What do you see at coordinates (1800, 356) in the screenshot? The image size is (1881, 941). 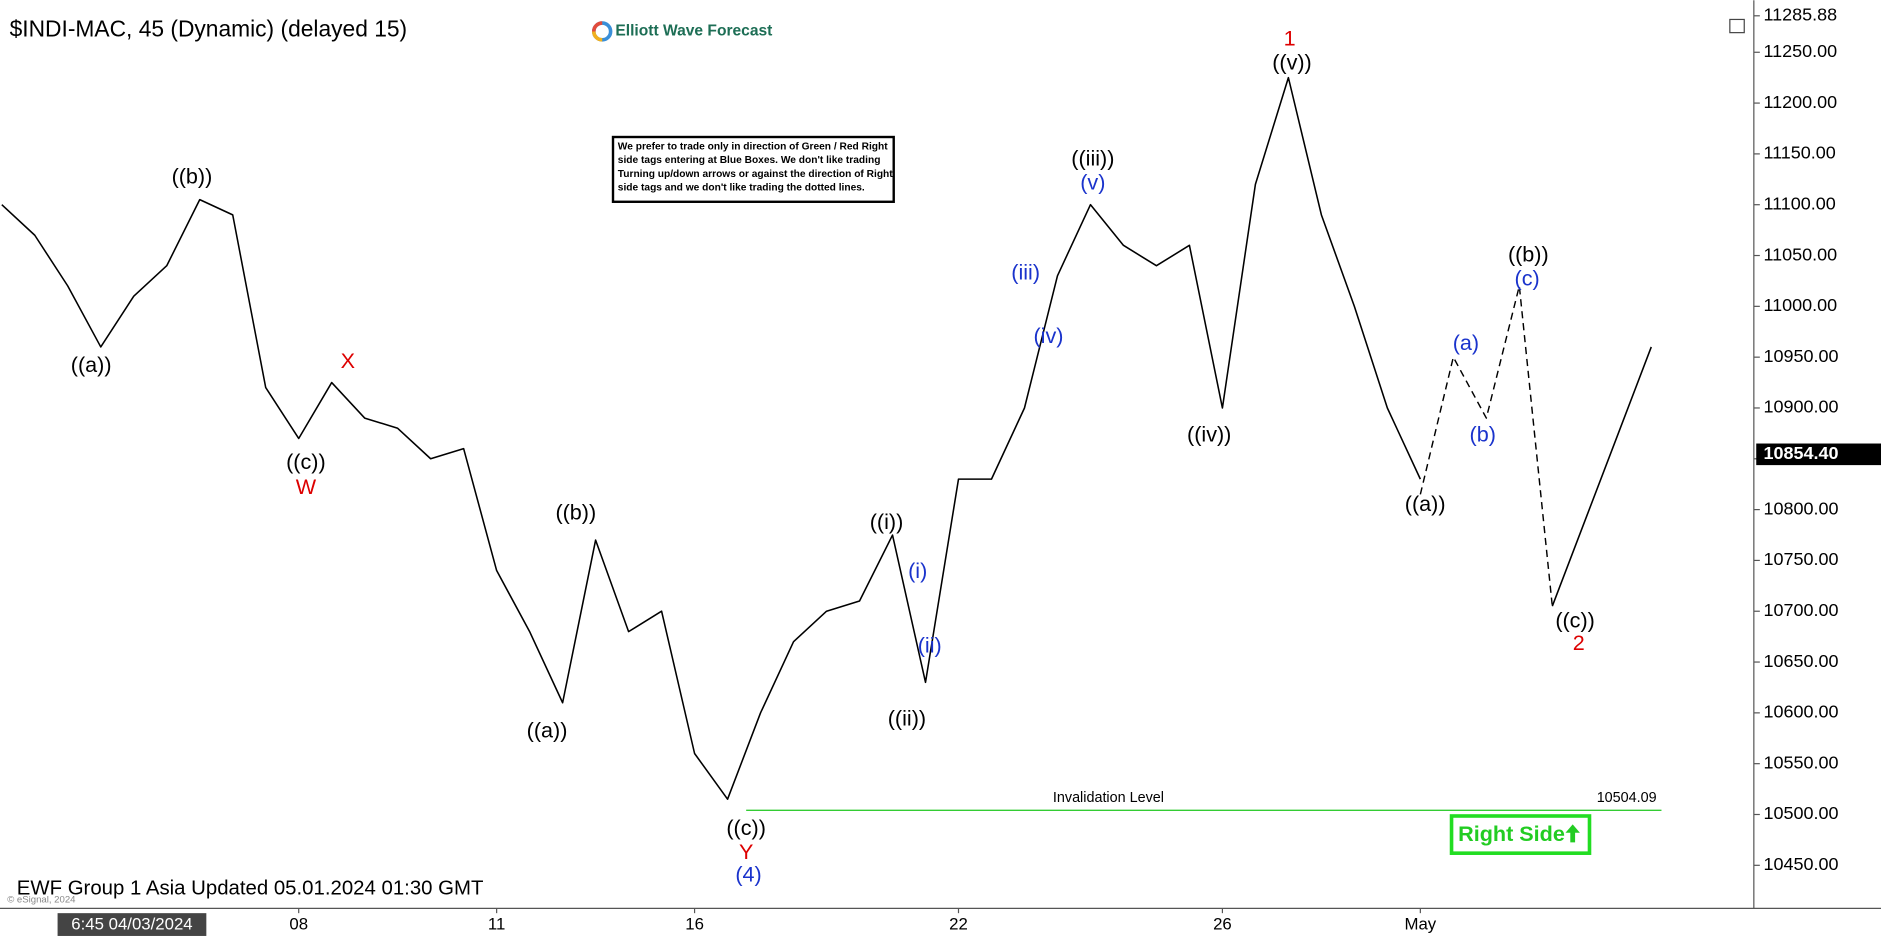 I see `y-tick-label: 10950.00` at bounding box center [1800, 356].